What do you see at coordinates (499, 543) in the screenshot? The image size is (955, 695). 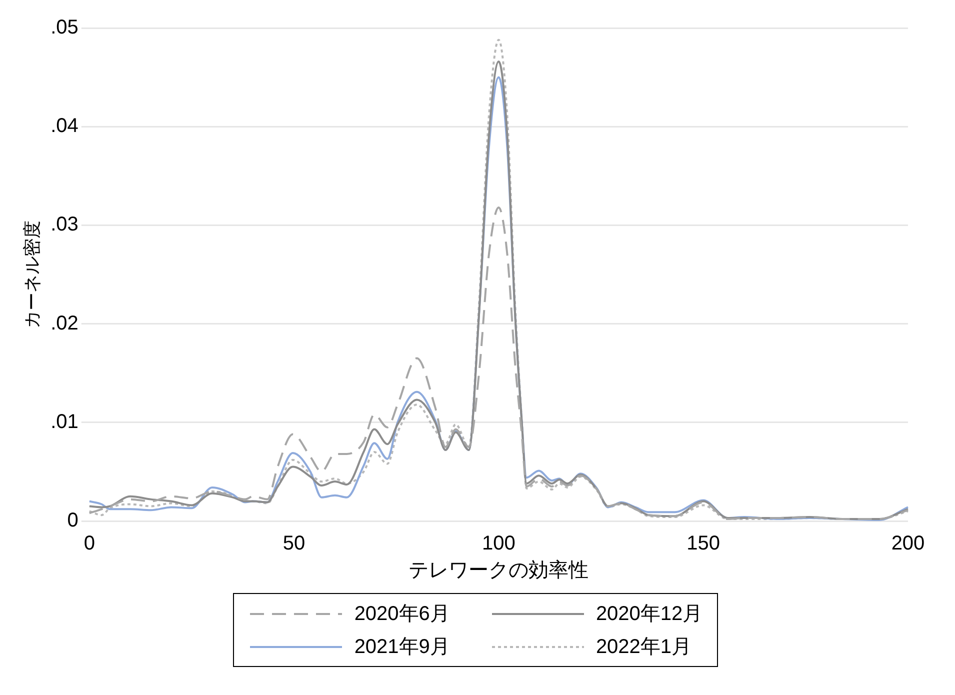 I see `x-tick-label: 100` at bounding box center [499, 543].